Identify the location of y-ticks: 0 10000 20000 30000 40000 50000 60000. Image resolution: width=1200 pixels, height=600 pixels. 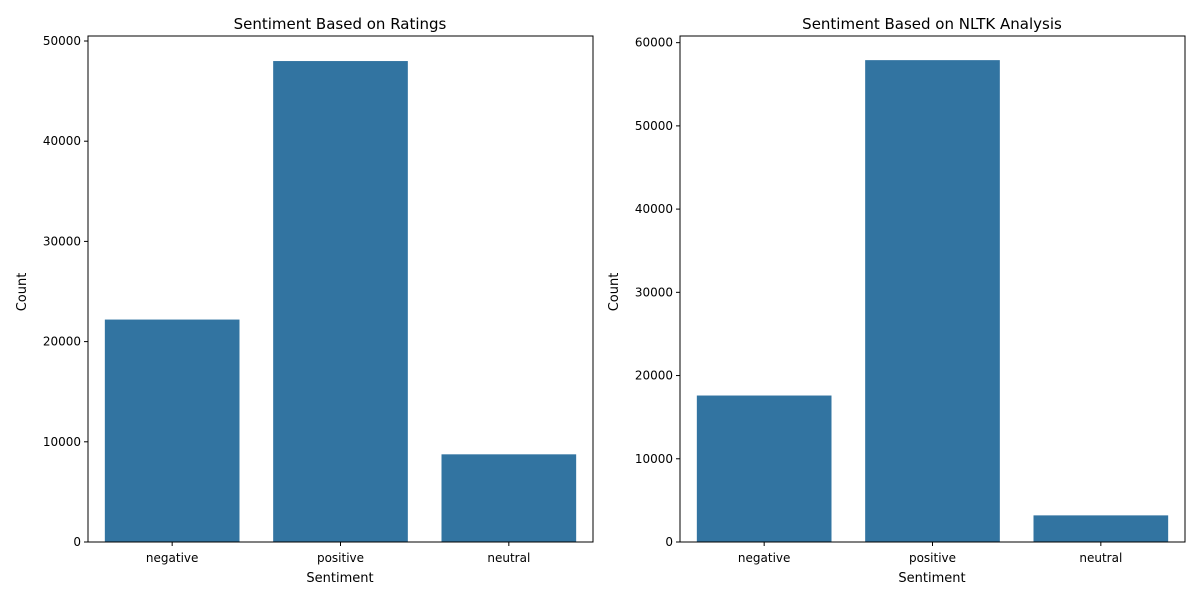
(657, 292).